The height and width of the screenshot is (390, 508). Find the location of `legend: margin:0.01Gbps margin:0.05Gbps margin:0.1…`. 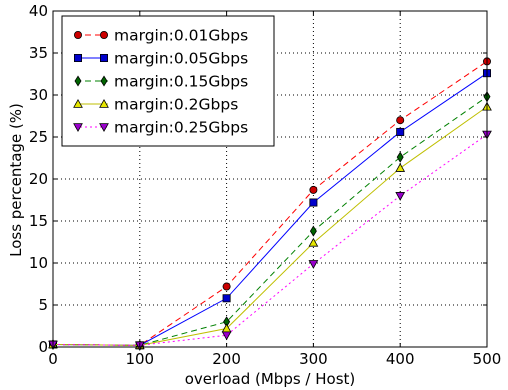

legend: margin:0.01Gbps margin:0.05Gbps margin:0.1… is located at coordinates (168, 81).